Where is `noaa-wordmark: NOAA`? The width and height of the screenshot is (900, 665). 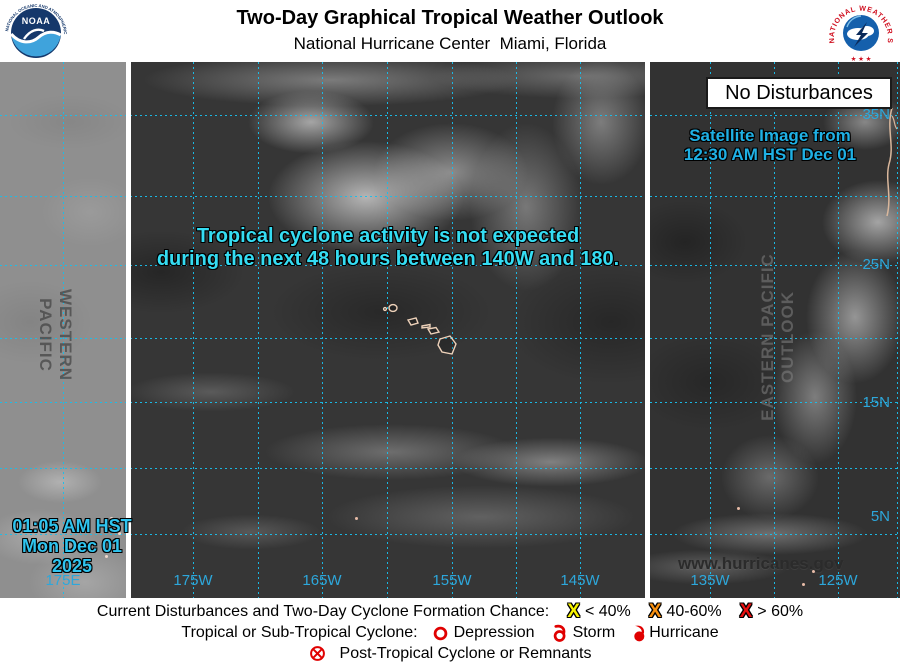
noaa-wordmark: NOAA is located at coordinates (36, 21).